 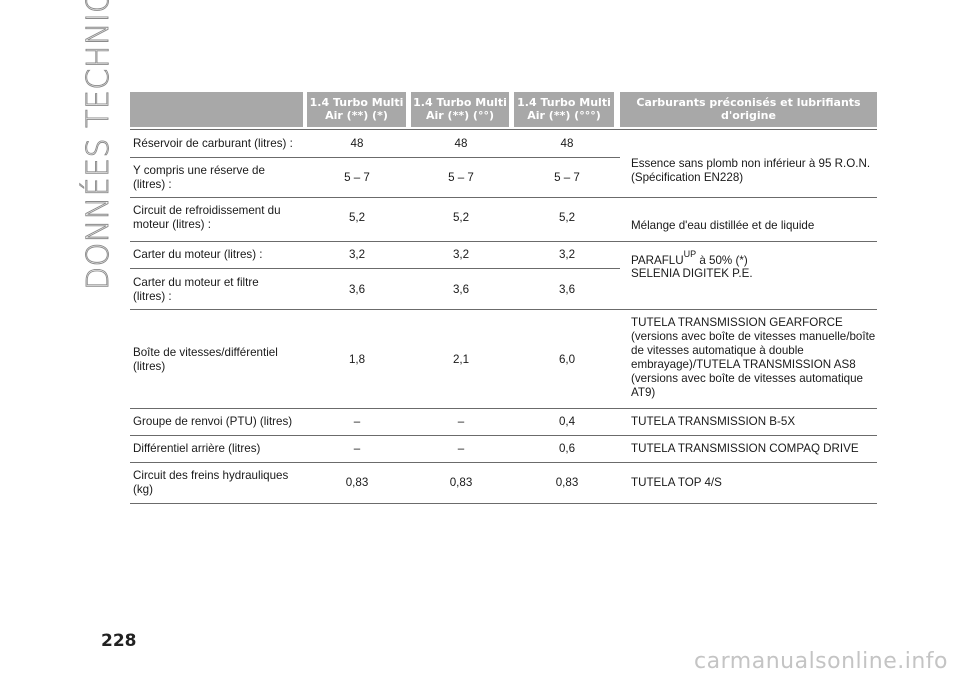 I want to click on row-label-oil-filter: Carter du moteur et filtre (litres) :, so click(x=196, y=289).